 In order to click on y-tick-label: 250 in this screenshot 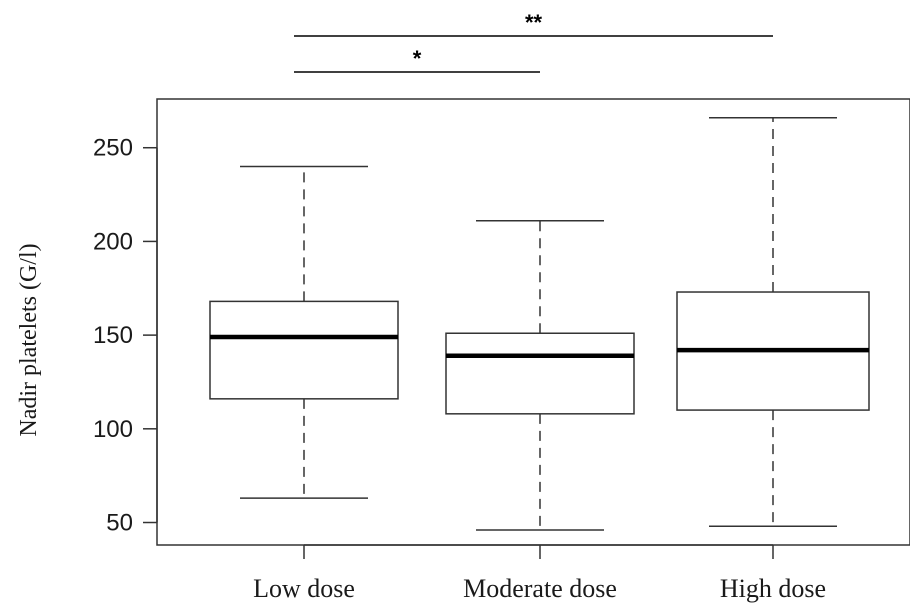, I will do `click(113, 148)`.